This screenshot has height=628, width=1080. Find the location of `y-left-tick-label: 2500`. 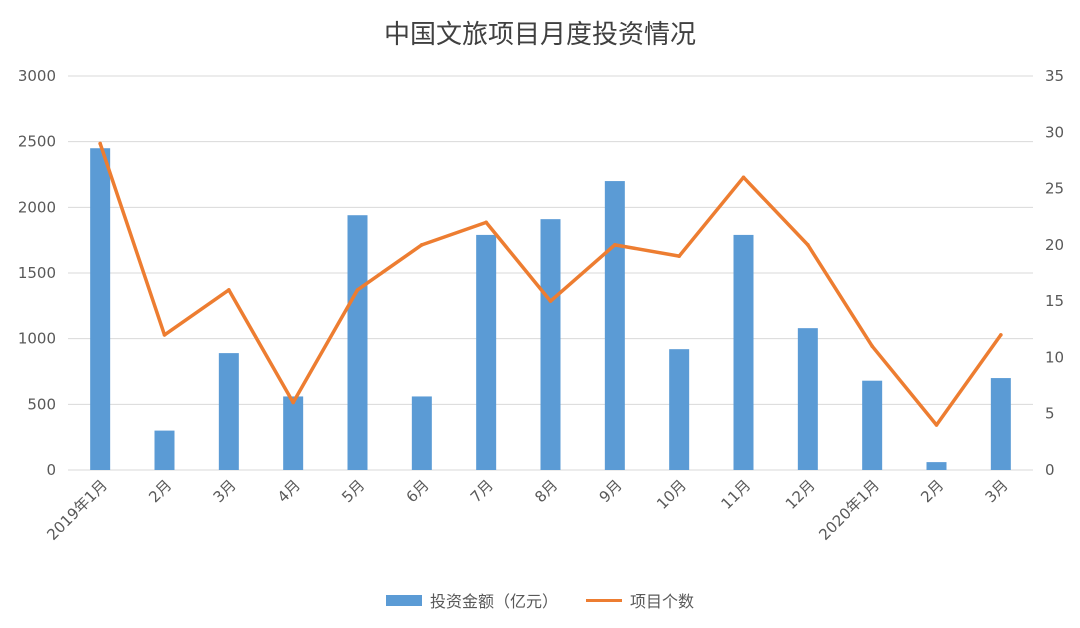

y-left-tick-label: 2500 is located at coordinates (37, 142).